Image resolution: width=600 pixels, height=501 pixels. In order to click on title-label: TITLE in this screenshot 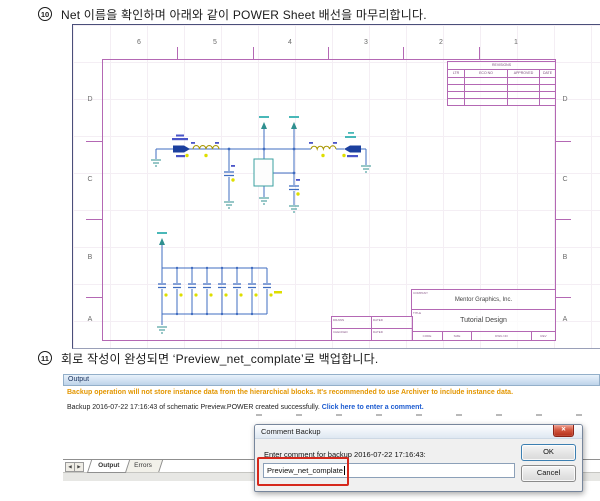, I will do `click(417, 313)`.